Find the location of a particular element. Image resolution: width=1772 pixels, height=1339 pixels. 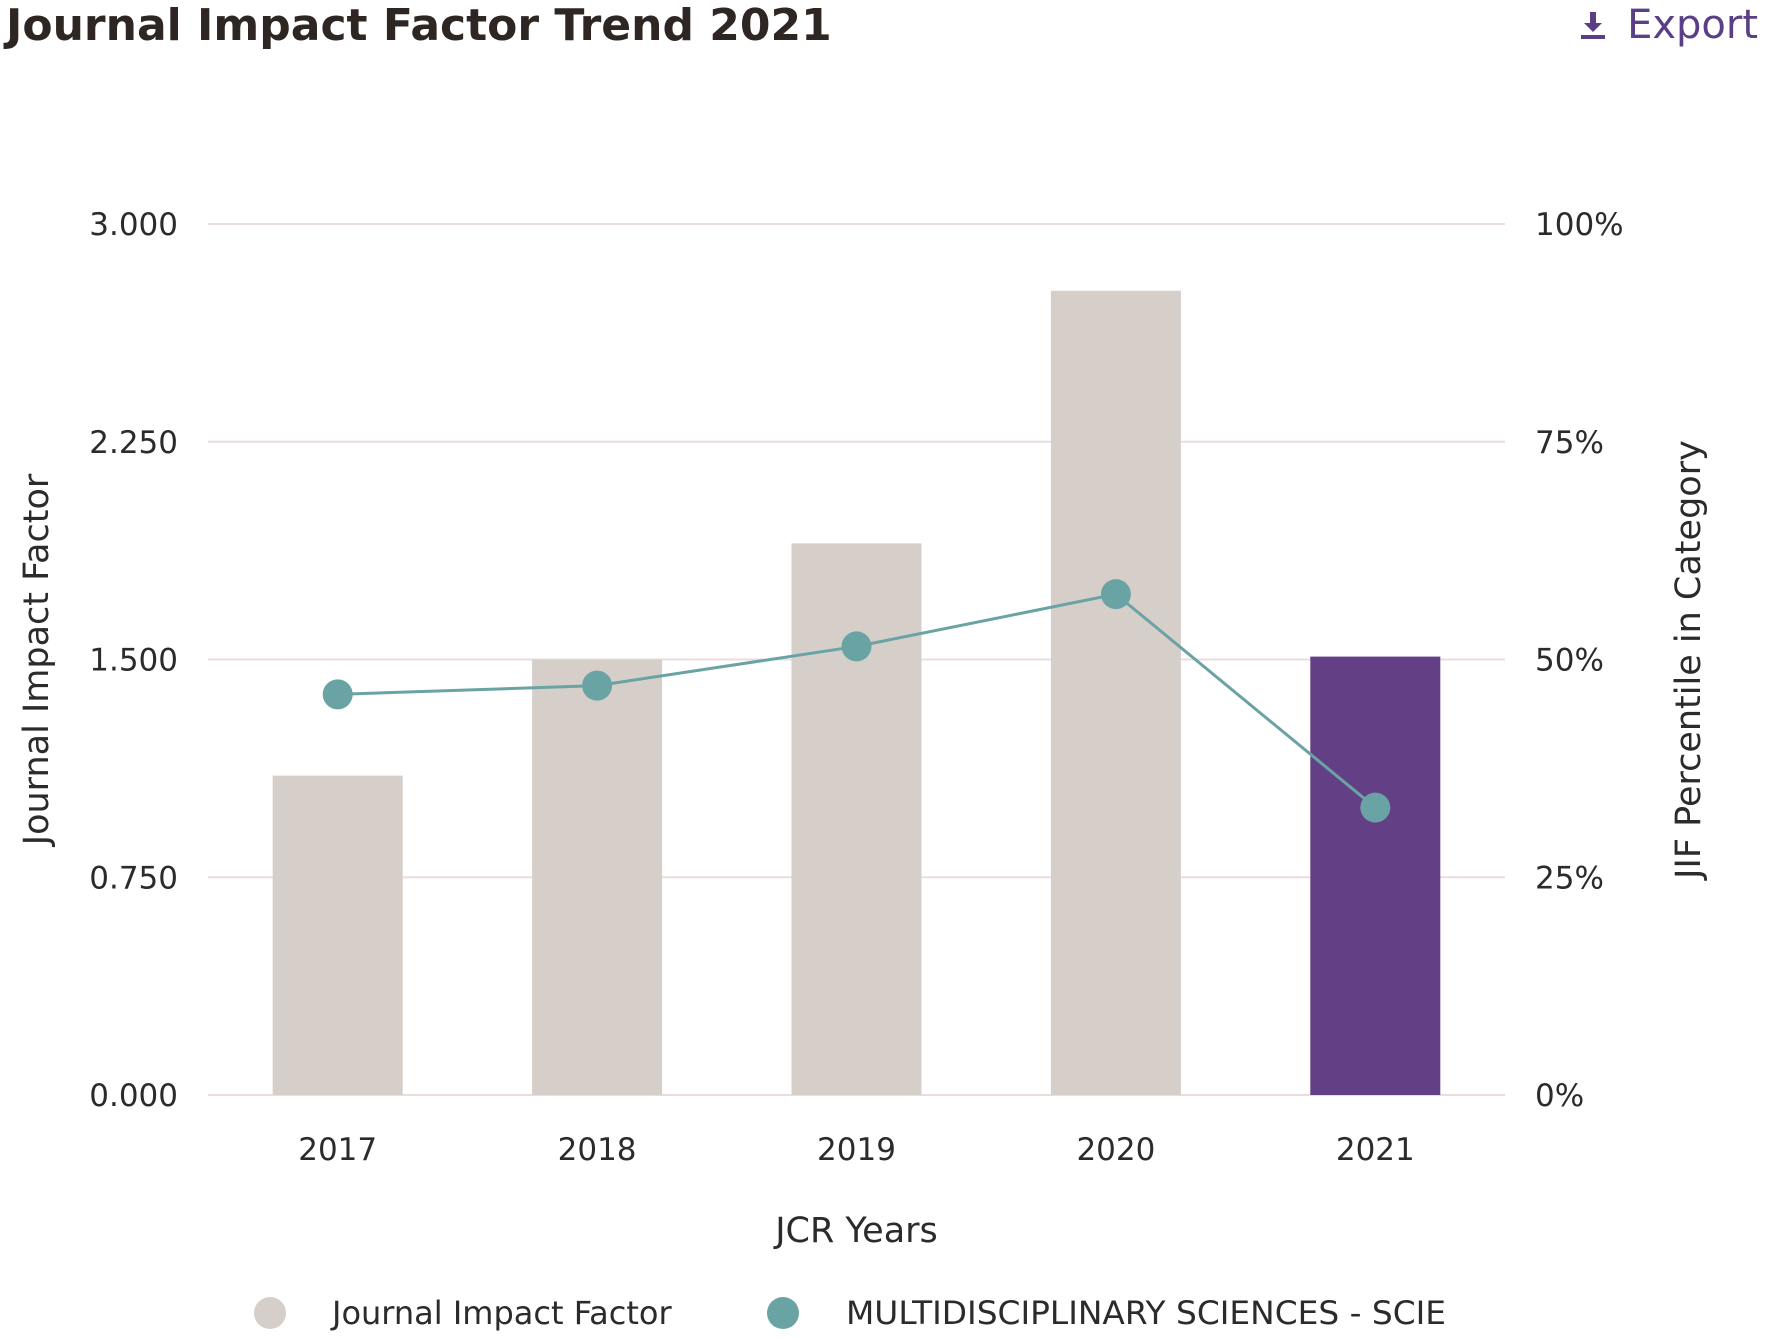

y-tick-label: 0.750 is located at coordinates (133, 878).